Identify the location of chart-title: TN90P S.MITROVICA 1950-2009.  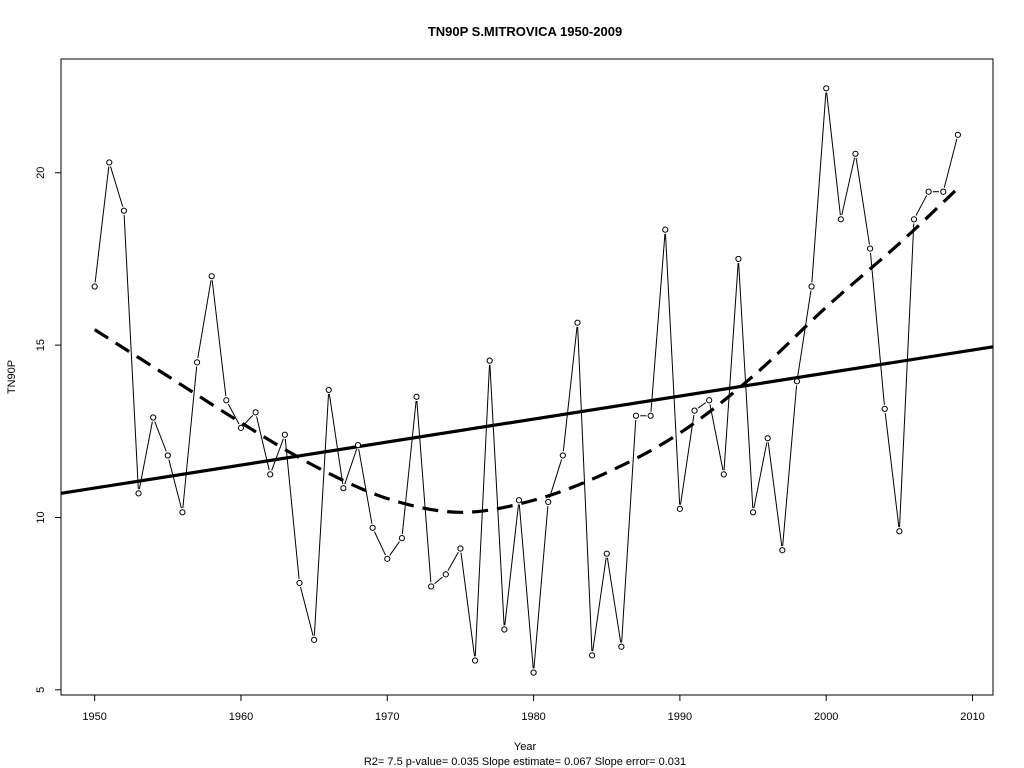
(525, 31).